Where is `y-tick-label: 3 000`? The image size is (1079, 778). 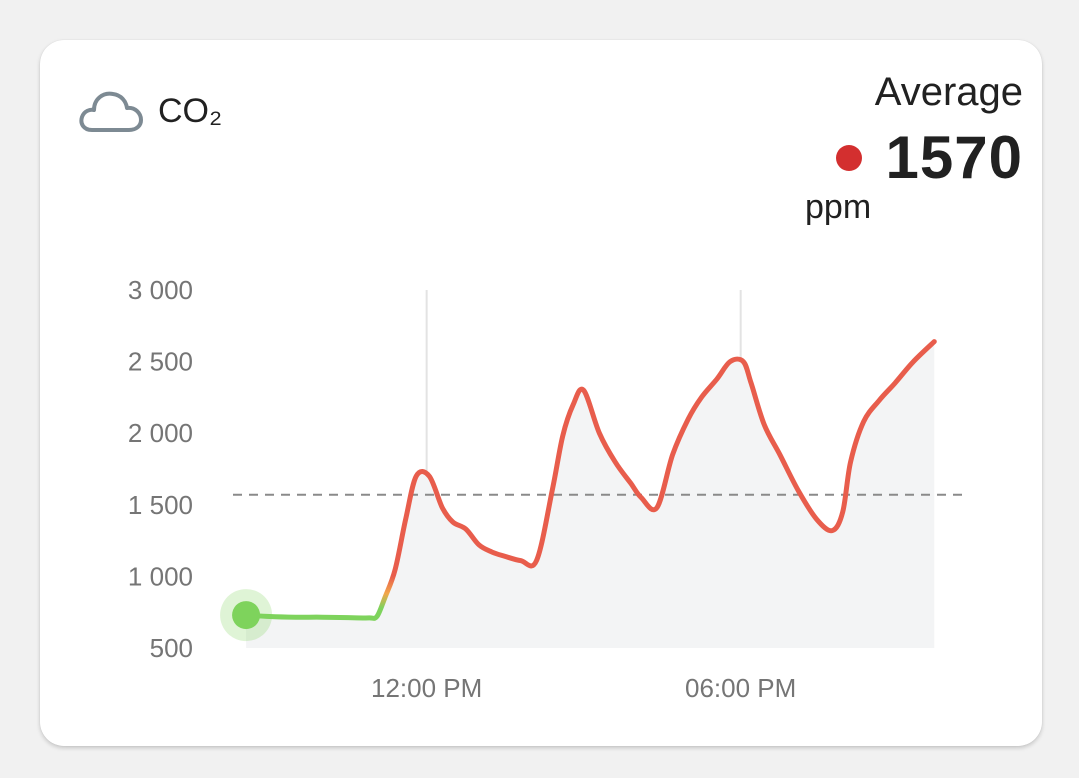
y-tick-label: 3 000 is located at coordinates (160, 290).